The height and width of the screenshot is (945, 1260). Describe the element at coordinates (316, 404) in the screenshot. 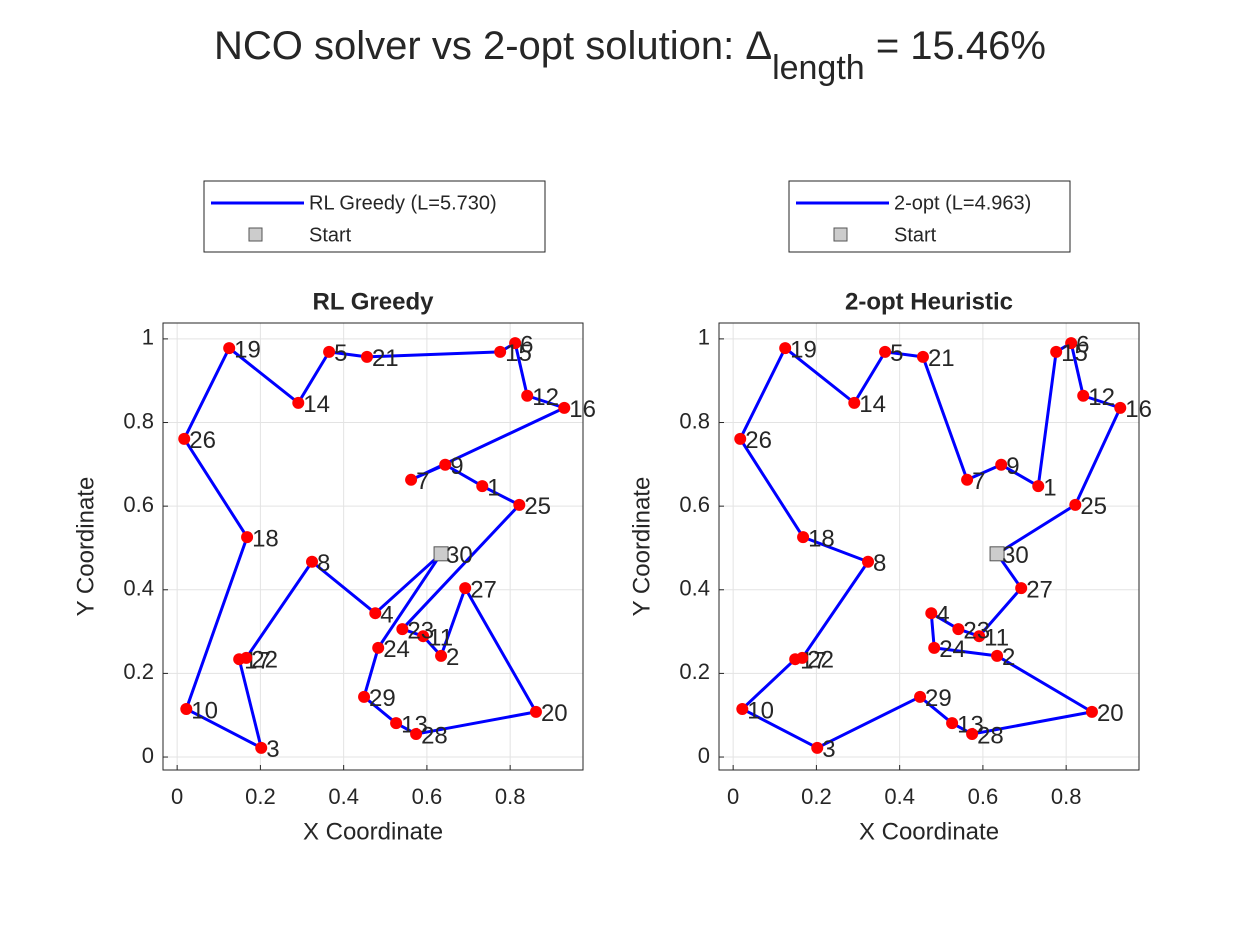

I see `city-label: 14` at that location.